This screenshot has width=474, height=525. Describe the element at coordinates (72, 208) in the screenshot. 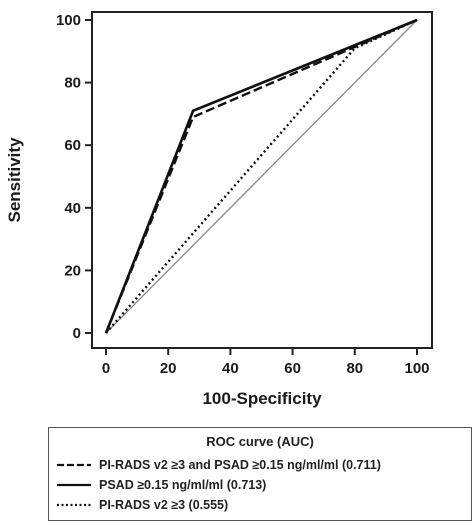

I see `y-tick-label: 40` at that location.